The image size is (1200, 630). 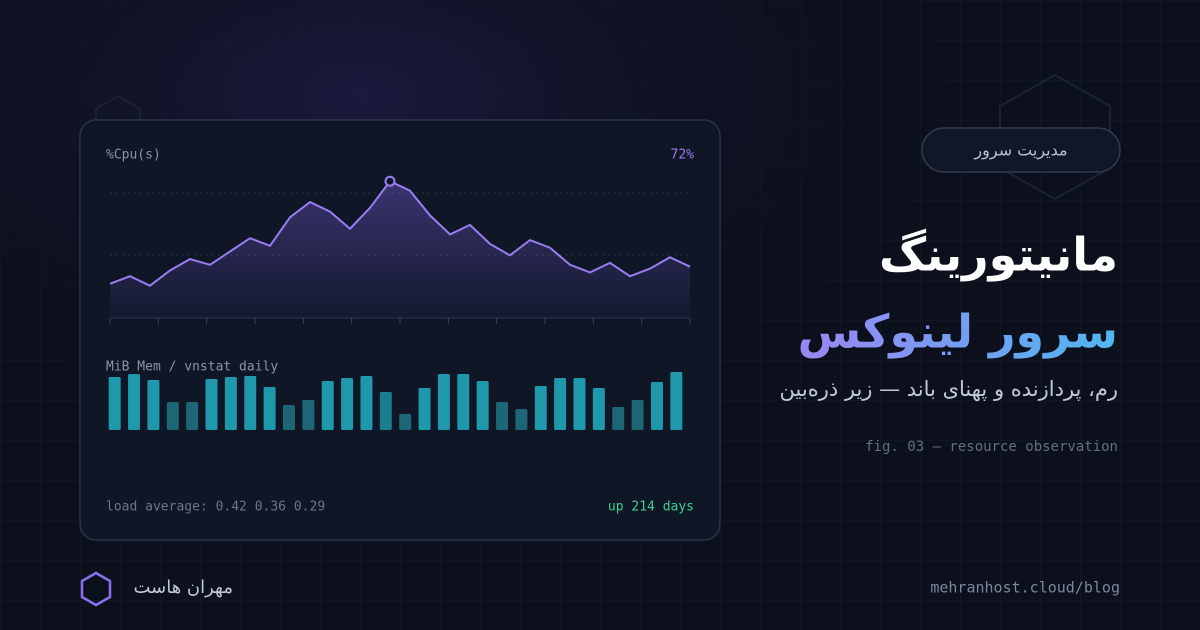 I want to click on brand: مهران هاست, so click(x=183, y=587).